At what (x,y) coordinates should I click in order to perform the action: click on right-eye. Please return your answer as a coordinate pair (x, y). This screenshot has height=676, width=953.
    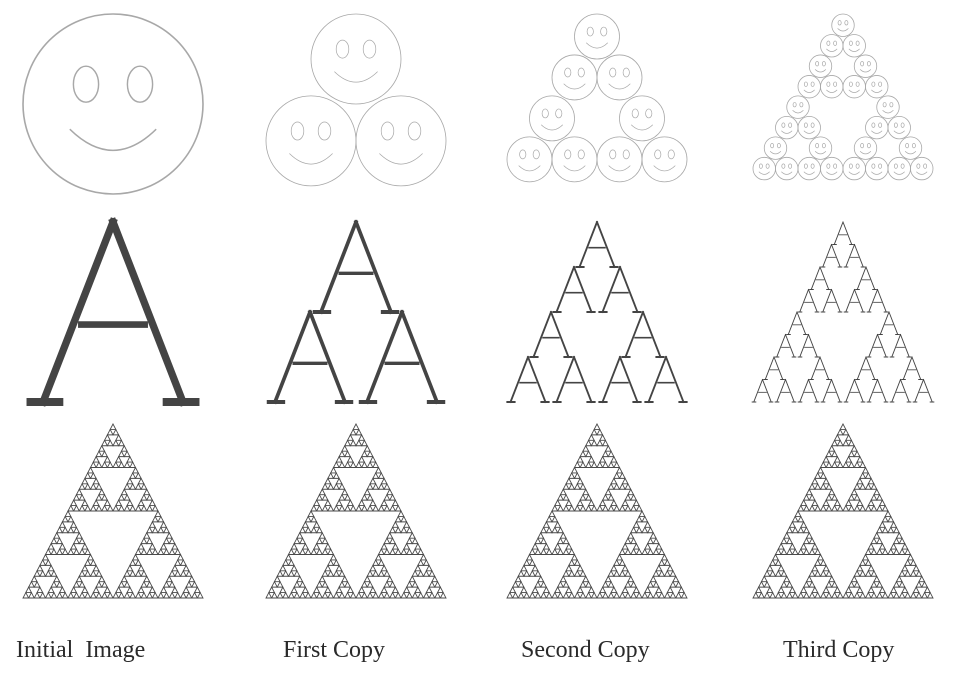
    Looking at the image, I should click on (880, 125).